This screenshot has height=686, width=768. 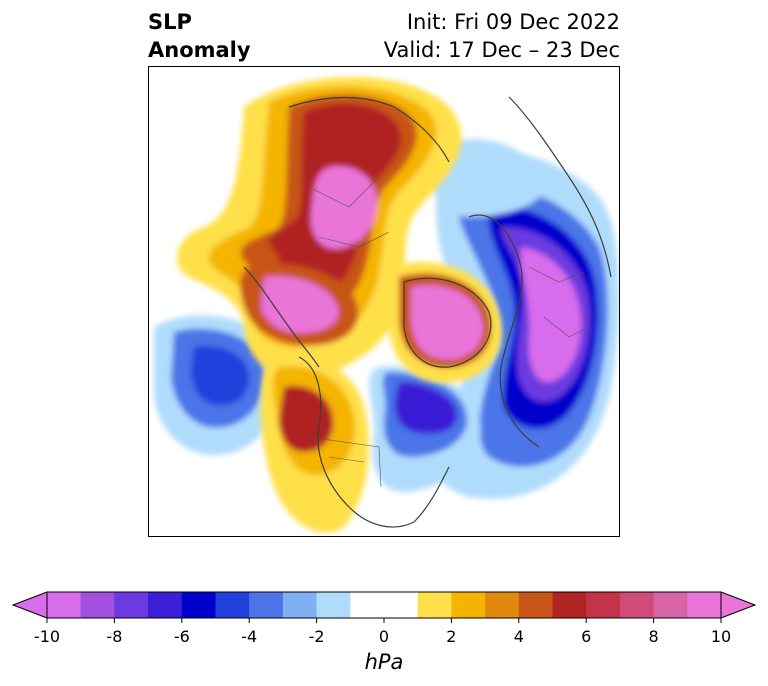 I want to click on greenland-coast, so click(x=447, y=322).